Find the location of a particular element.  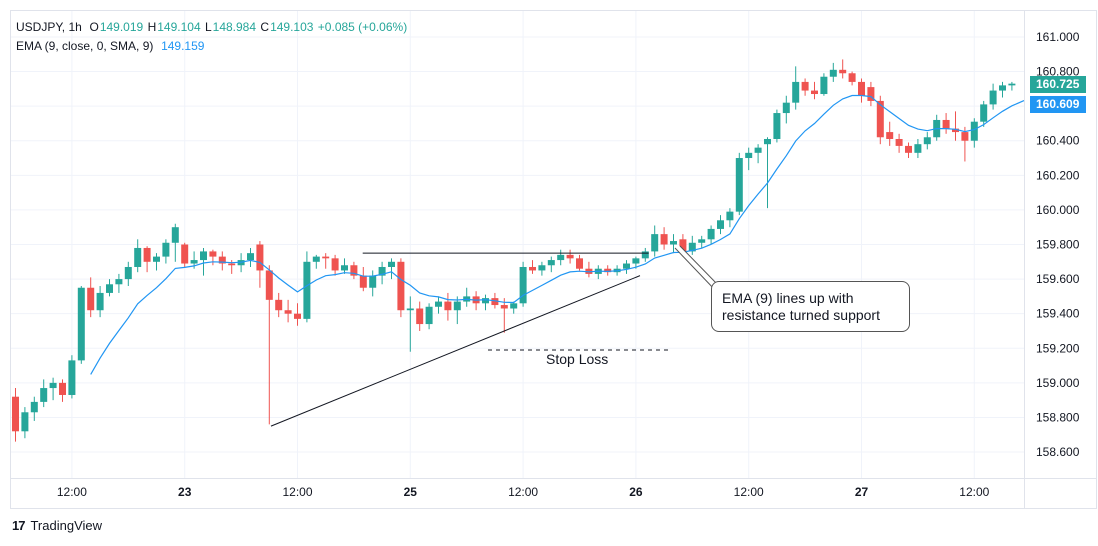

y-tick-label: 159.800 is located at coordinates (1058, 245).